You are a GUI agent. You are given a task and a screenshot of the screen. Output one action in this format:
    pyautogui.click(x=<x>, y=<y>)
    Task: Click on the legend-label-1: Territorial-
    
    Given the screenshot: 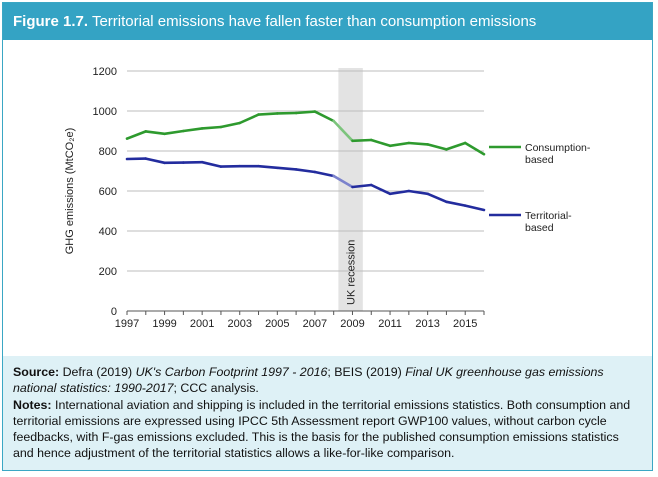 What is the action you would take?
    pyautogui.click(x=548, y=216)
    